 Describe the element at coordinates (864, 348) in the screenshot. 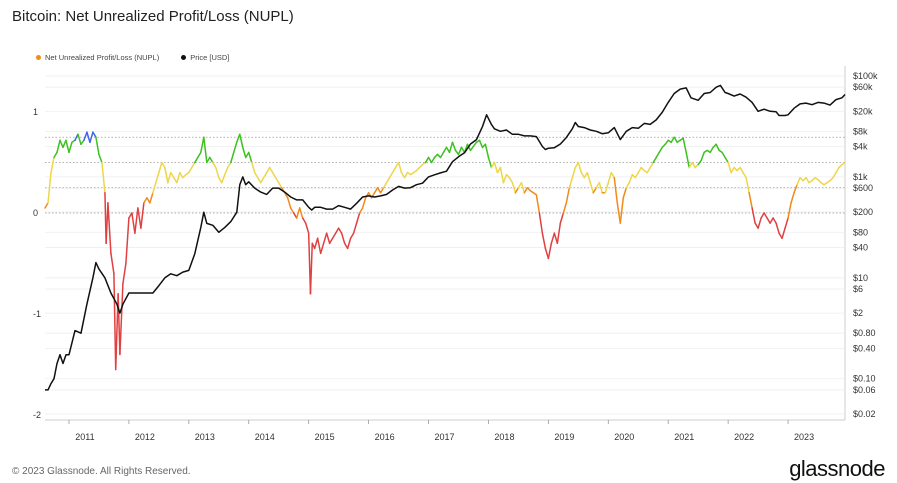

I see `y-right-tick-label: $0.40` at that location.